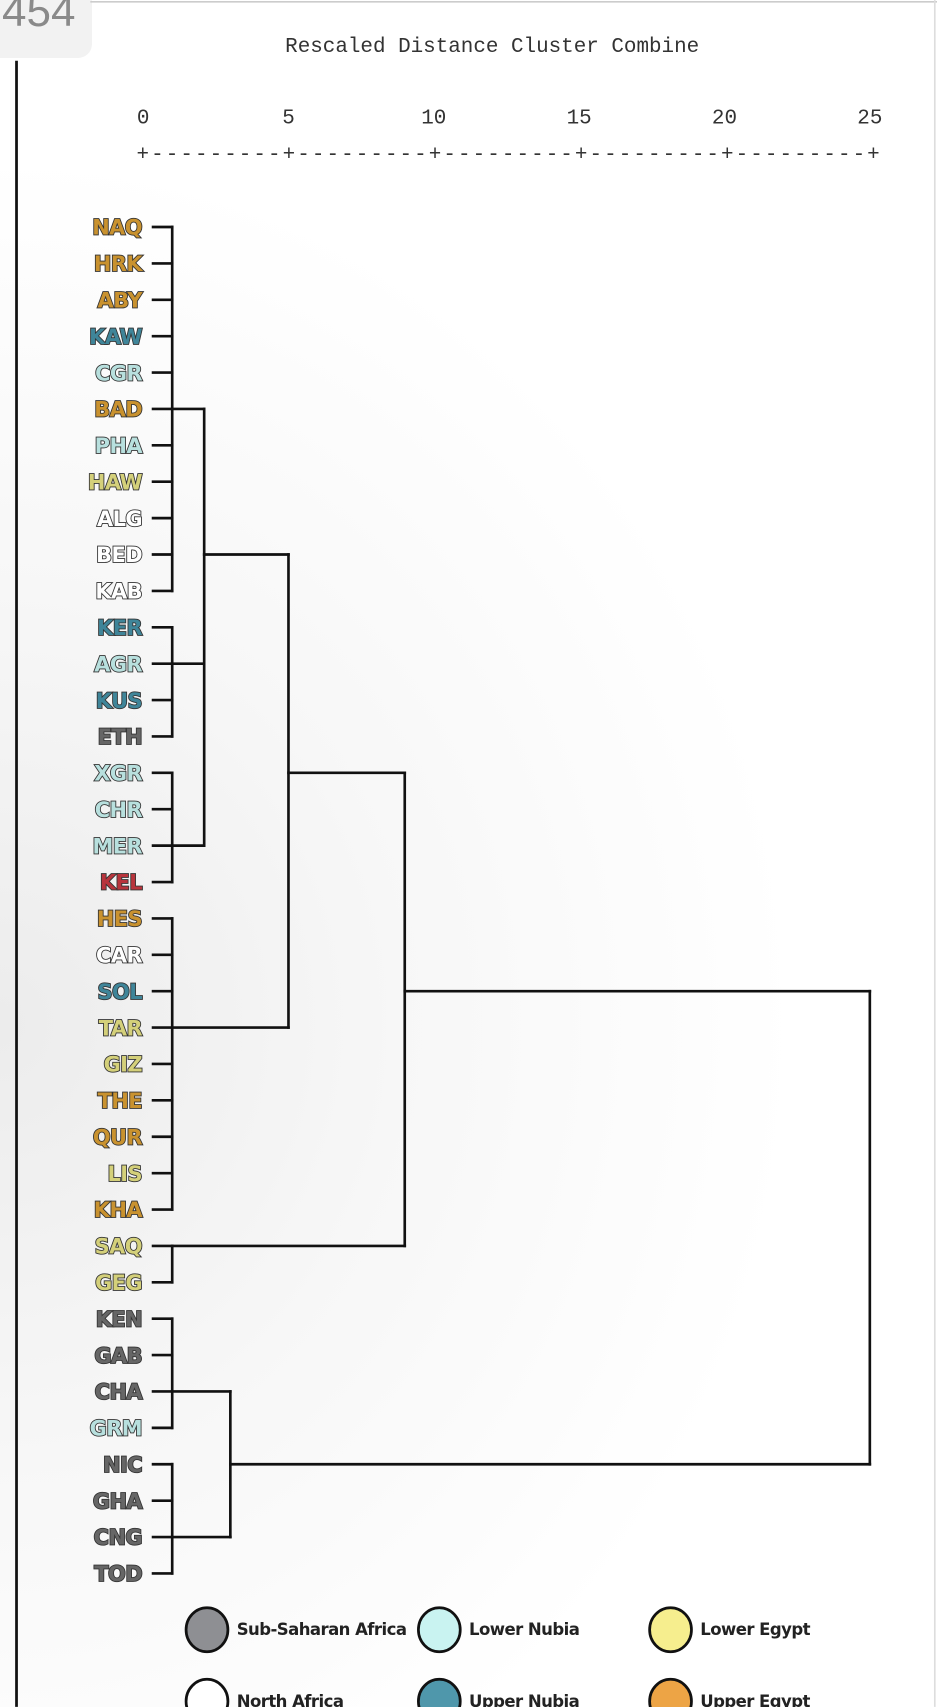  I want to click on axis-tick-label: 5, so click(288, 118).